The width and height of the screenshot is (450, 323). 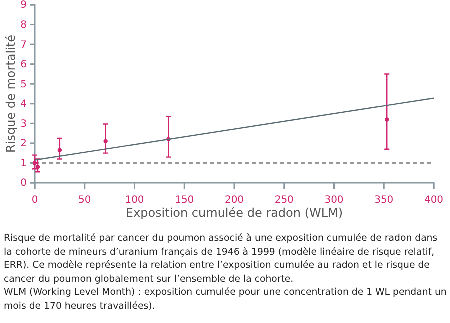 I want to click on x-tick-label: 300, so click(x=334, y=200).